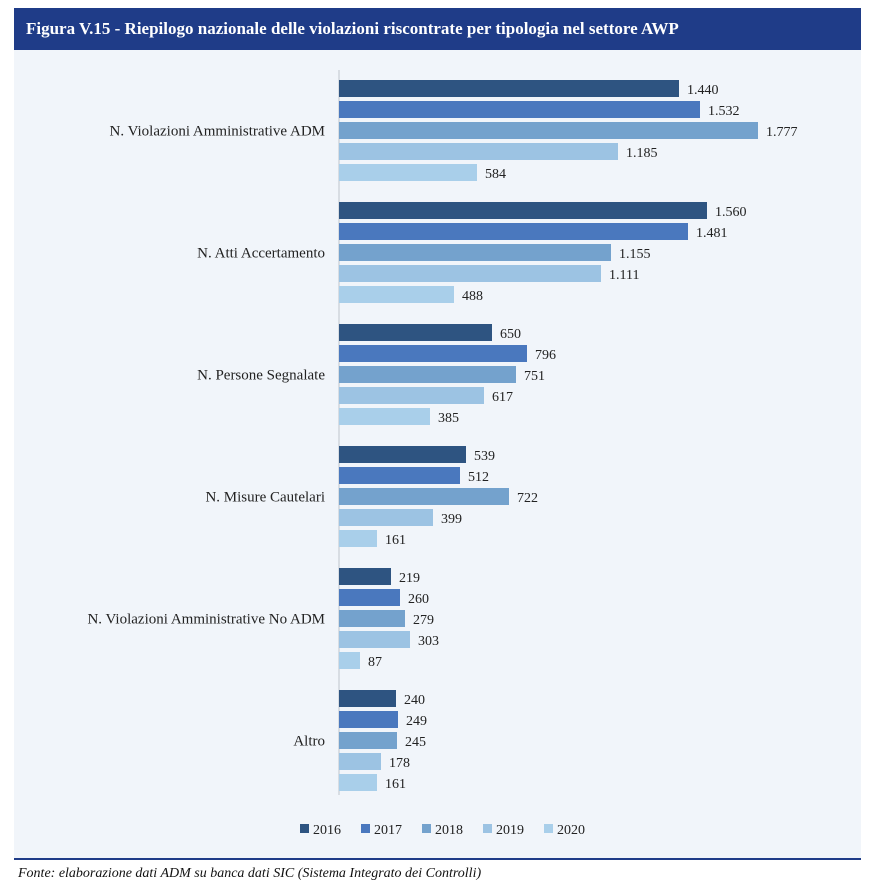 The width and height of the screenshot is (870, 889). Describe the element at coordinates (399, 763) in the screenshot. I see `data-label: 178` at that location.